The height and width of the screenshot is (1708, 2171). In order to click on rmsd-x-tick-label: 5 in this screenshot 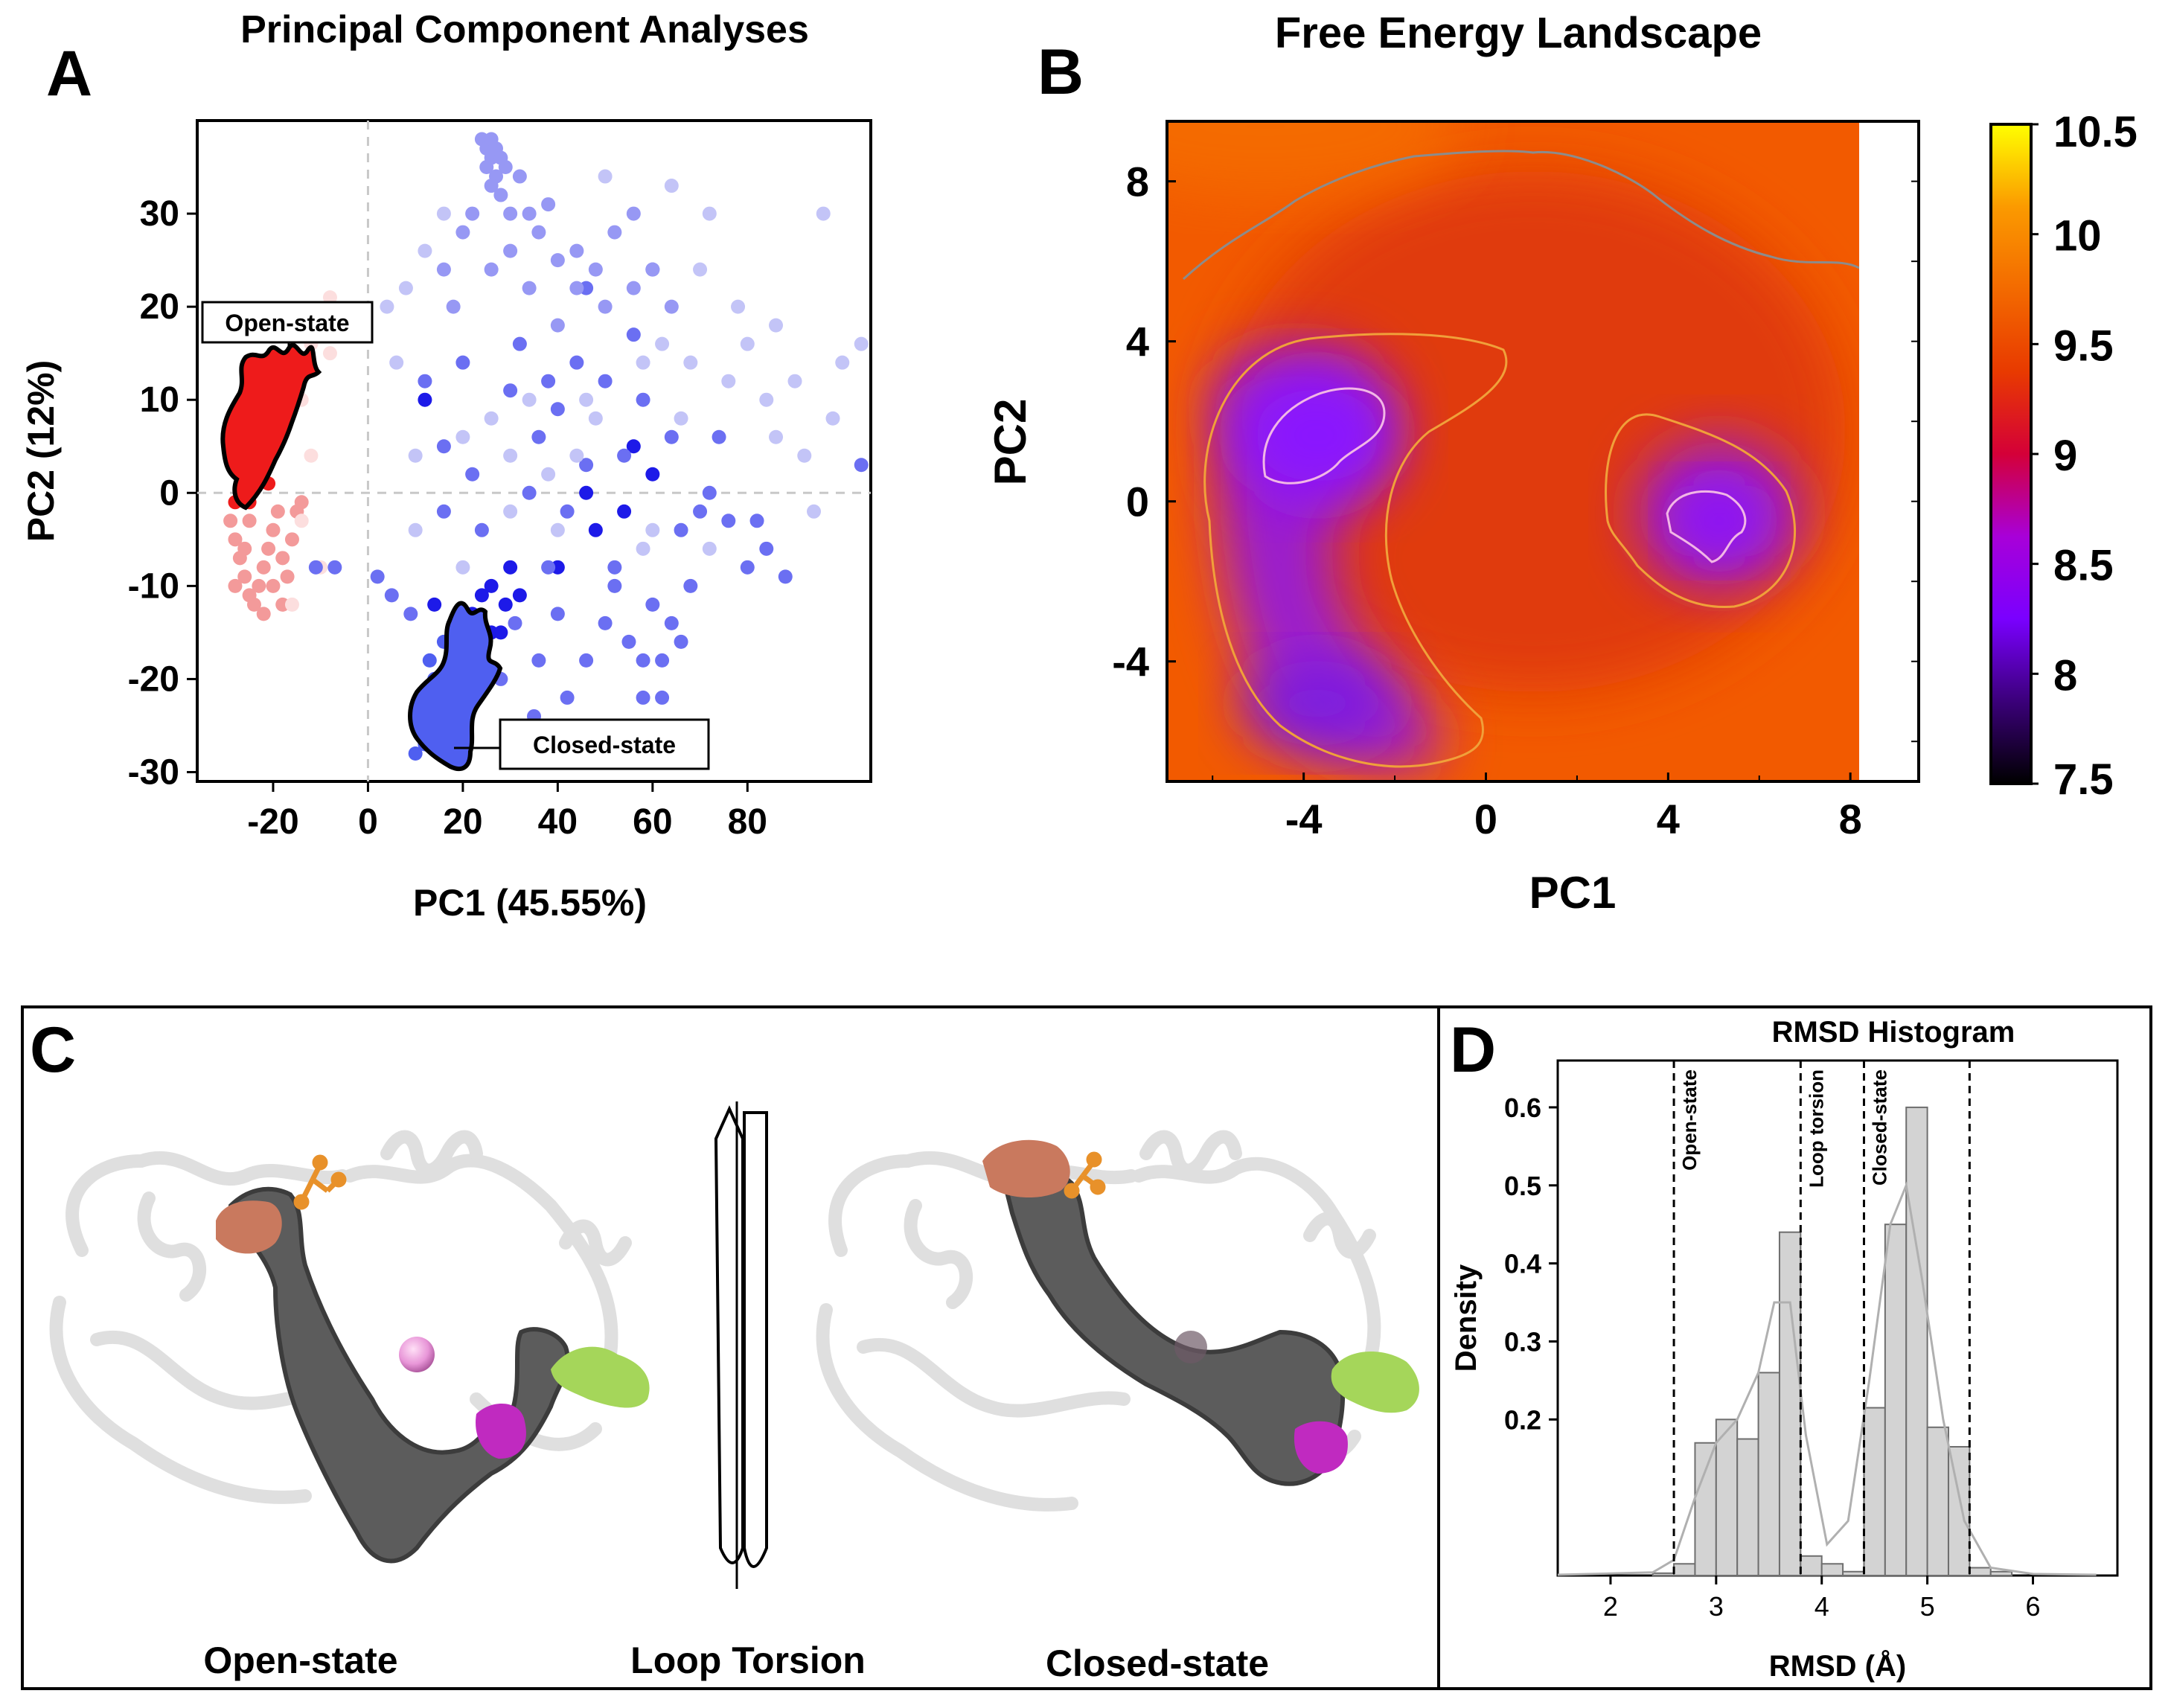, I will do `click(1927, 1606)`.